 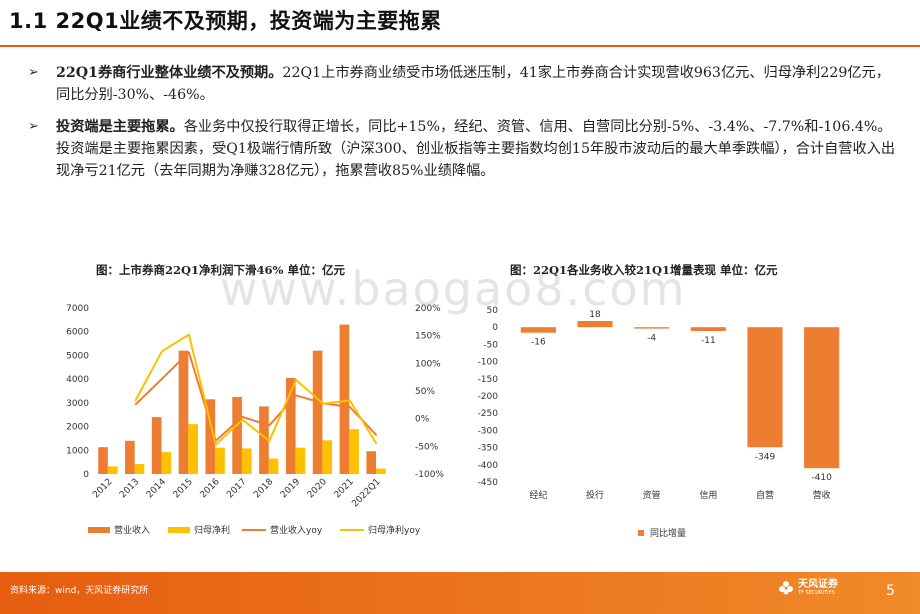 What do you see at coordinates (156, 488) in the screenshot?
I see `x-tick-label: 2014` at bounding box center [156, 488].